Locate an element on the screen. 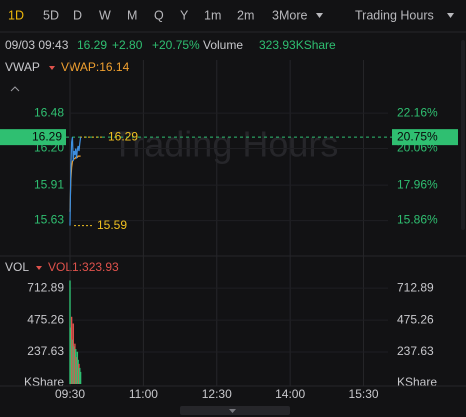 This screenshot has height=417, width=466. x-tick-label: 15:30 is located at coordinates (364, 394).